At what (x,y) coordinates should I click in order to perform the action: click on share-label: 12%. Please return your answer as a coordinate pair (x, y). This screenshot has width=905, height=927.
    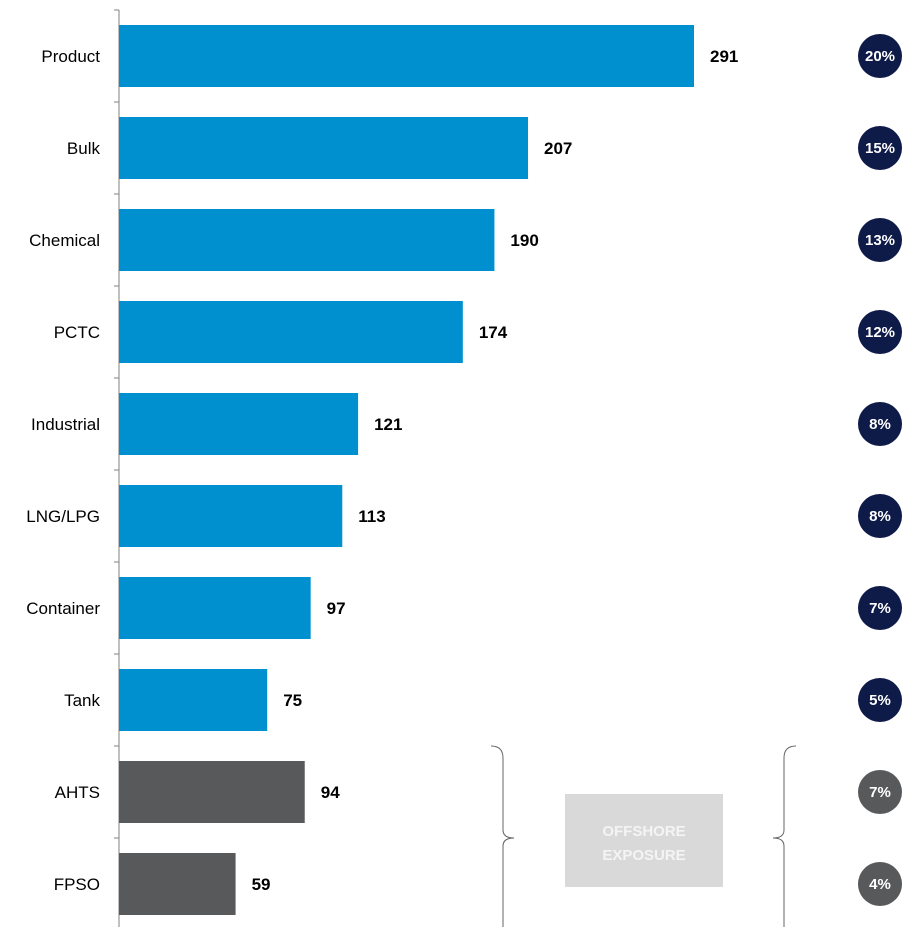
    Looking at the image, I should click on (880, 332).